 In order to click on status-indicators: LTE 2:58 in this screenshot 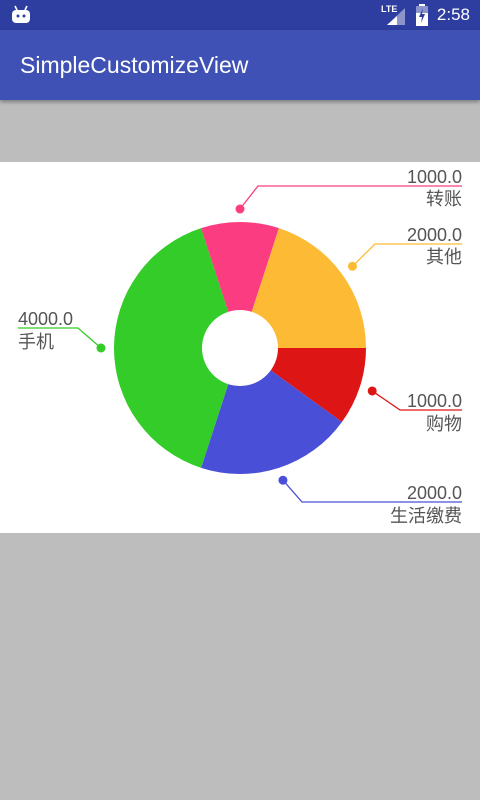, I will do `click(425, 15)`.